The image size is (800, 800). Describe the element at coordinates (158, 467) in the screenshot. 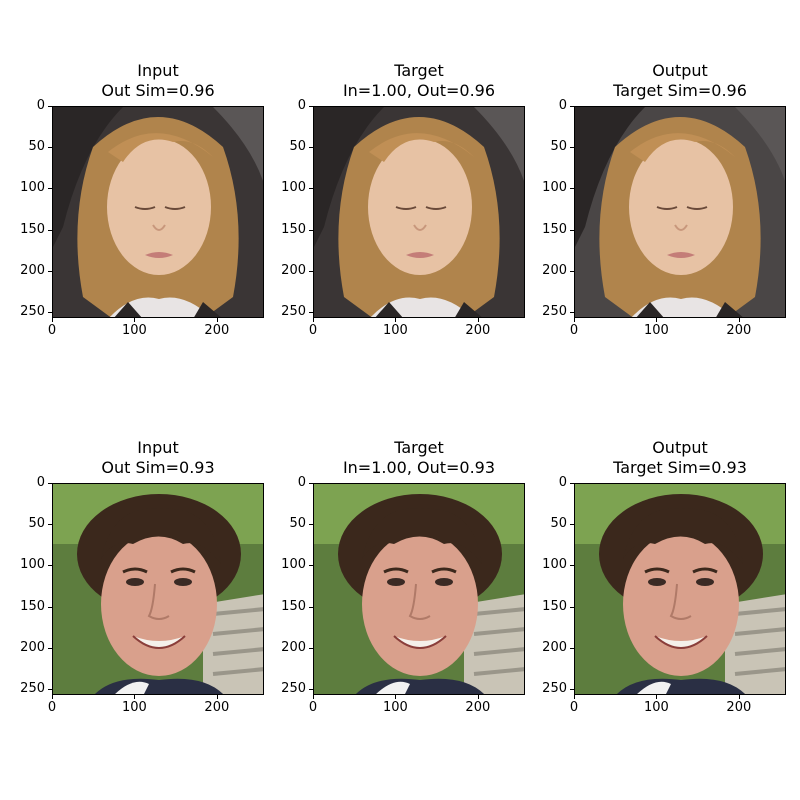

I see `panel-subtitle: Out Sim=0.93` at that location.